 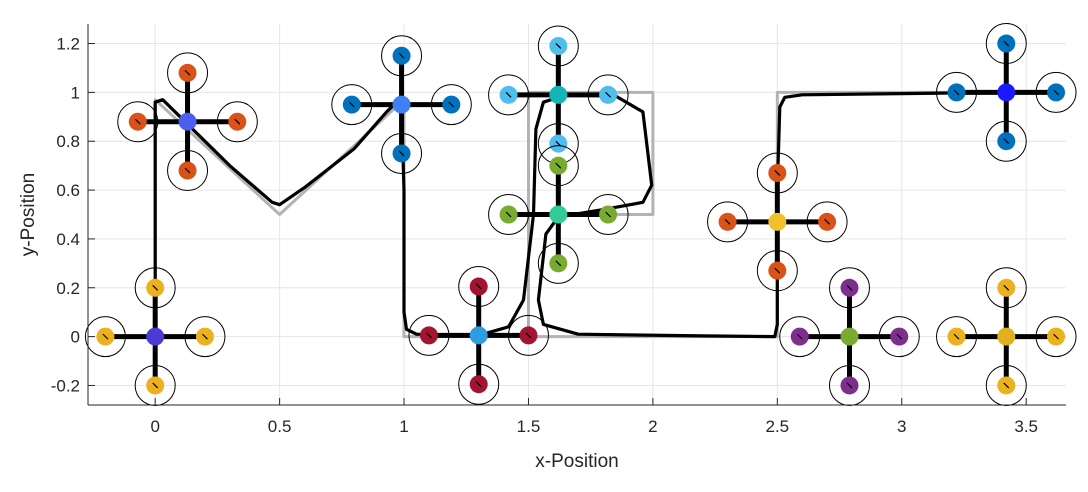 What do you see at coordinates (65, 385) in the screenshot?
I see `y-tick-label: -0.2` at bounding box center [65, 385].